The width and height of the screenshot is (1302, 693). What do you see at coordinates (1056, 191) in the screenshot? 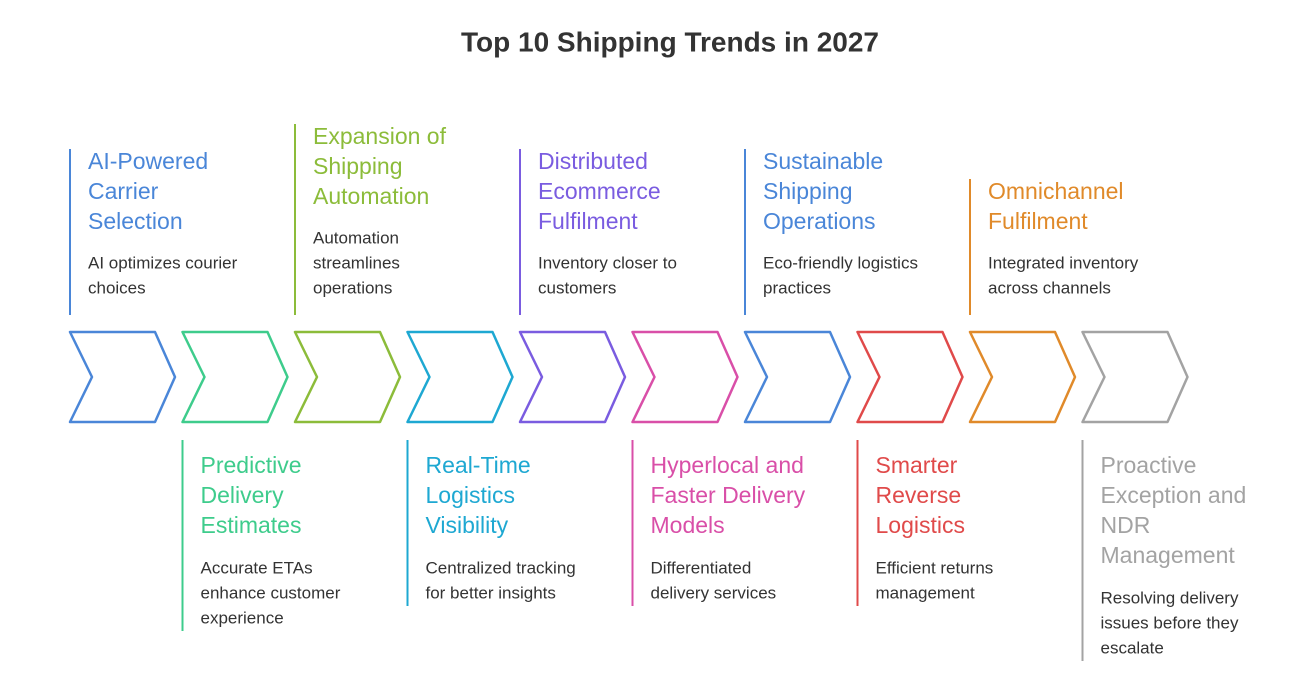
I see `item-title: Omnichannel` at bounding box center [1056, 191].